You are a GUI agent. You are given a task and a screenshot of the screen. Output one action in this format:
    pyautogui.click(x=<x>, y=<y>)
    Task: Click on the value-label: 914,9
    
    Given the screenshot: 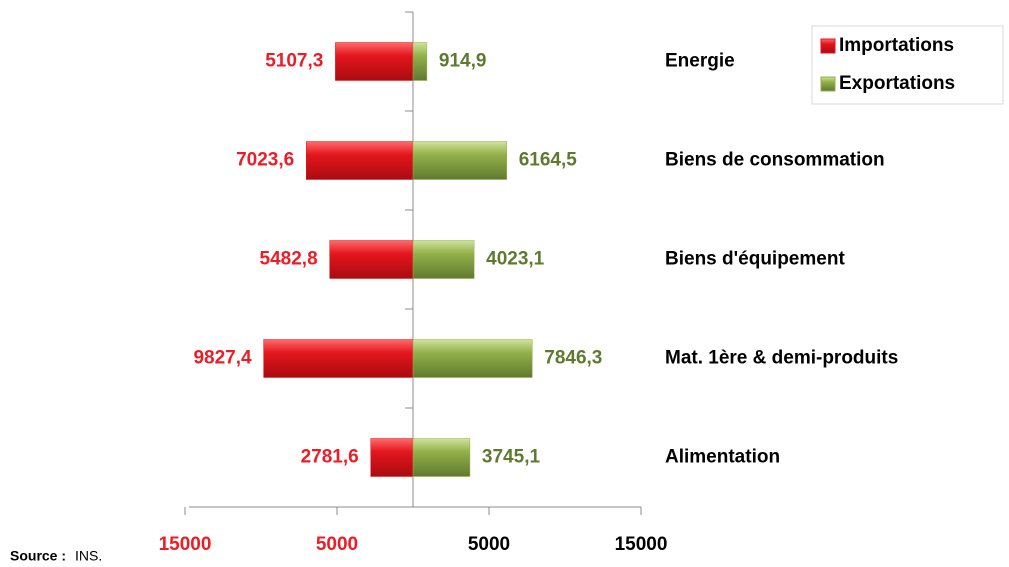 What is the action you would take?
    pyautogui.click(x=463, y=61)
    